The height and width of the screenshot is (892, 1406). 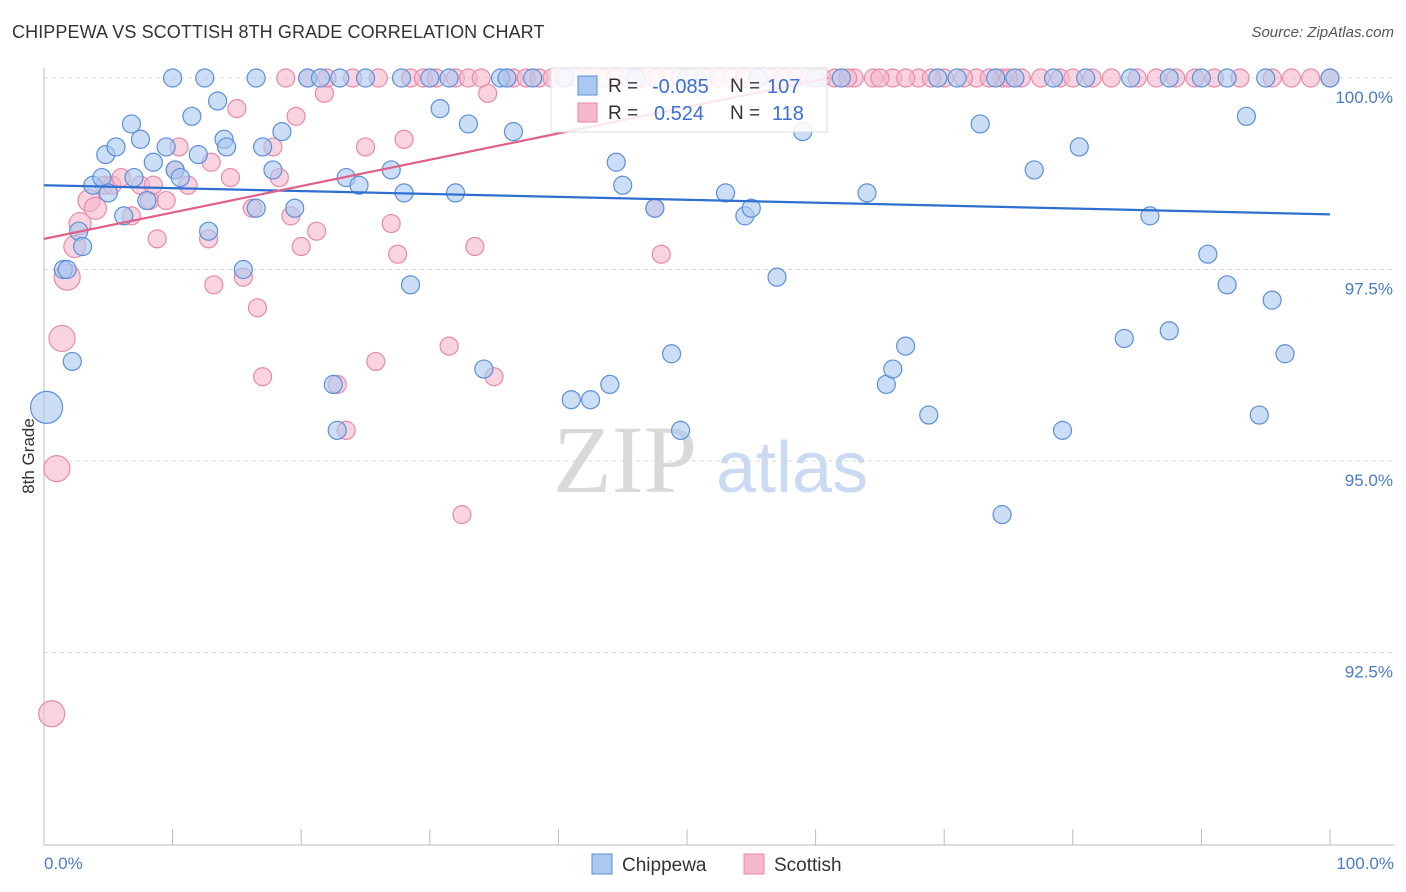 I want to click on stats-chippewa-swatch, so click(x=587, y=85).